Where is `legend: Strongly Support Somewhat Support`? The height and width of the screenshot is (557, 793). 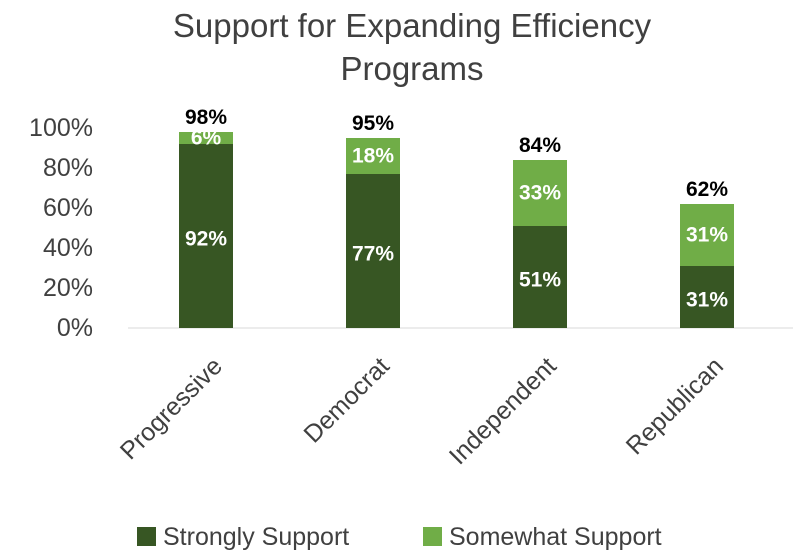
legend: Strongly Support Somewhat Support is located at coordinates (399, 537).